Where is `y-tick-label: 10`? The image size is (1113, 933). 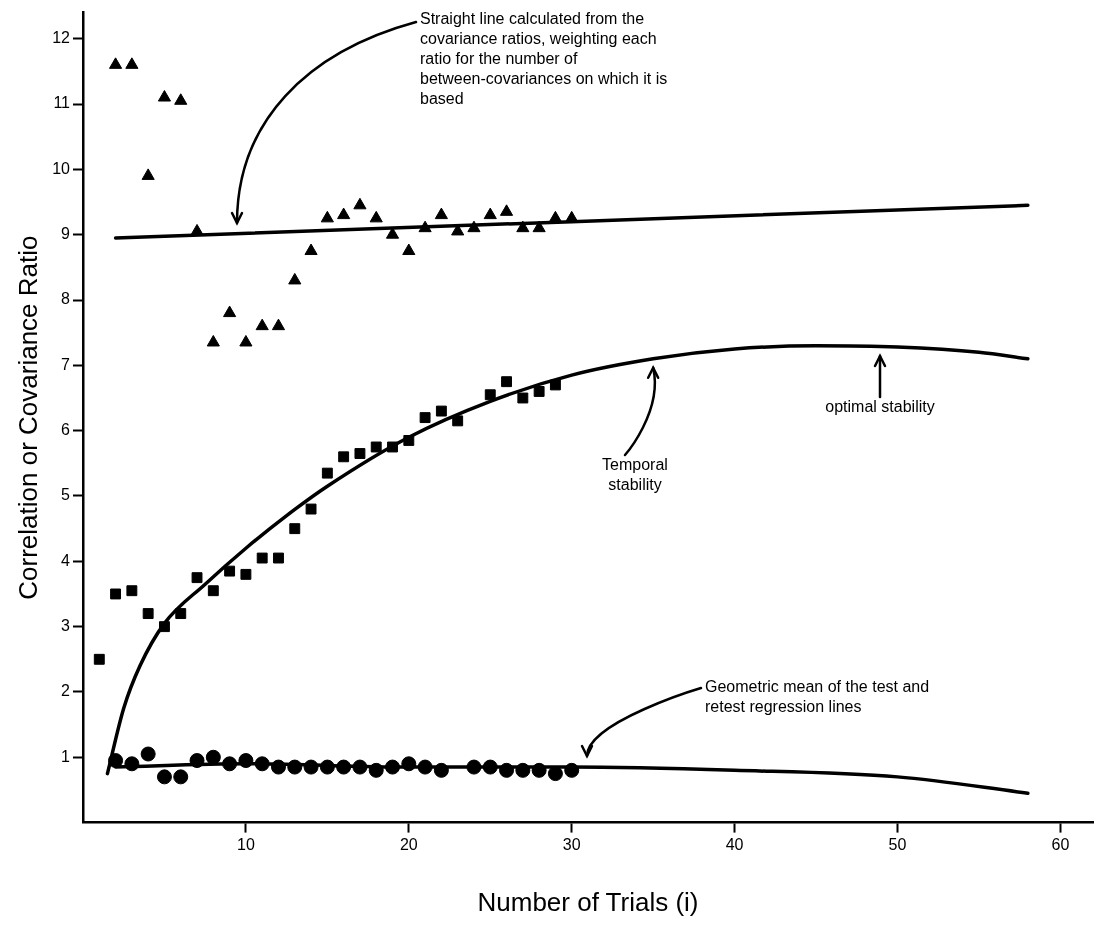
y-tick-label: 10 is located at coordinates (61, 168).